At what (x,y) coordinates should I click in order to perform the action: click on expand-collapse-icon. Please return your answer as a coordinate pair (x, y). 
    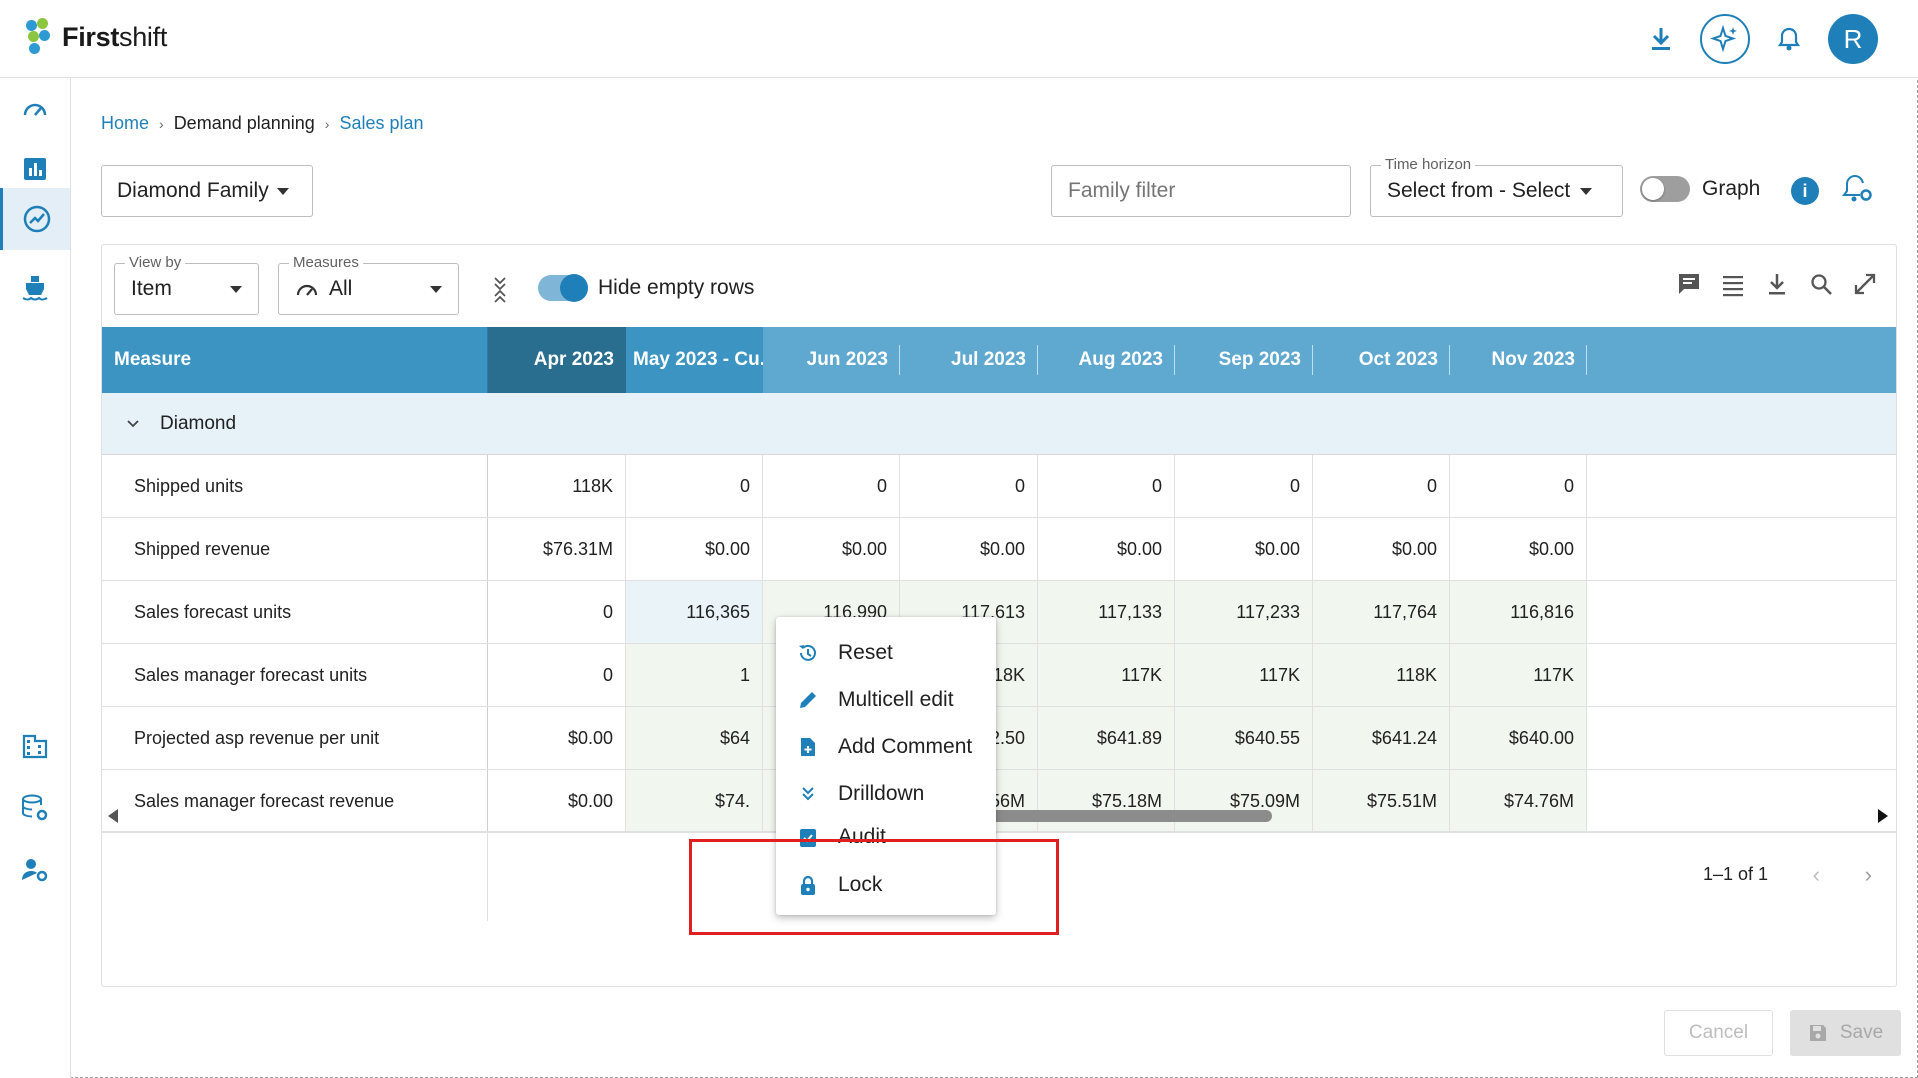
    Looking at the image, I should click on (500, 292).